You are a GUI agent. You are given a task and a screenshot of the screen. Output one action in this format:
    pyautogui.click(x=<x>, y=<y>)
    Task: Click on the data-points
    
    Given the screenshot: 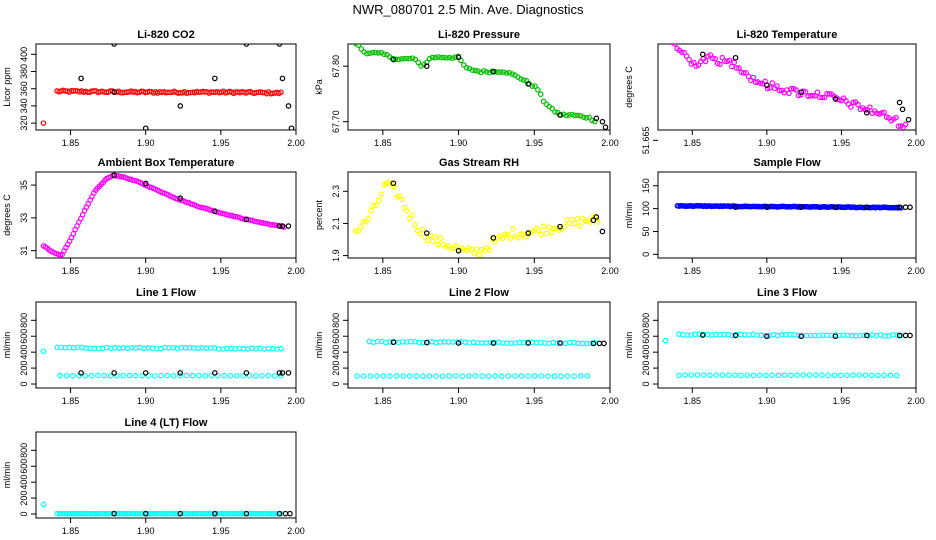 What is the action you would take?
    pyautogui.click(x=479, y=218)
    